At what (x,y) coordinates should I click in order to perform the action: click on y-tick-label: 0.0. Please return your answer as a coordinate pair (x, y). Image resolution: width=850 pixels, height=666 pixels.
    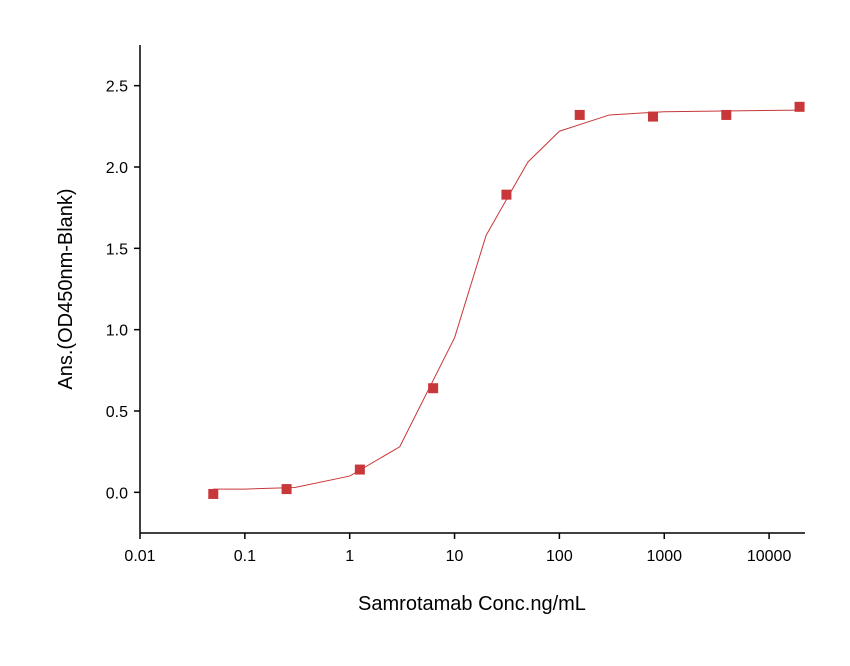
    Looking at the image, I should click on (117, 493).